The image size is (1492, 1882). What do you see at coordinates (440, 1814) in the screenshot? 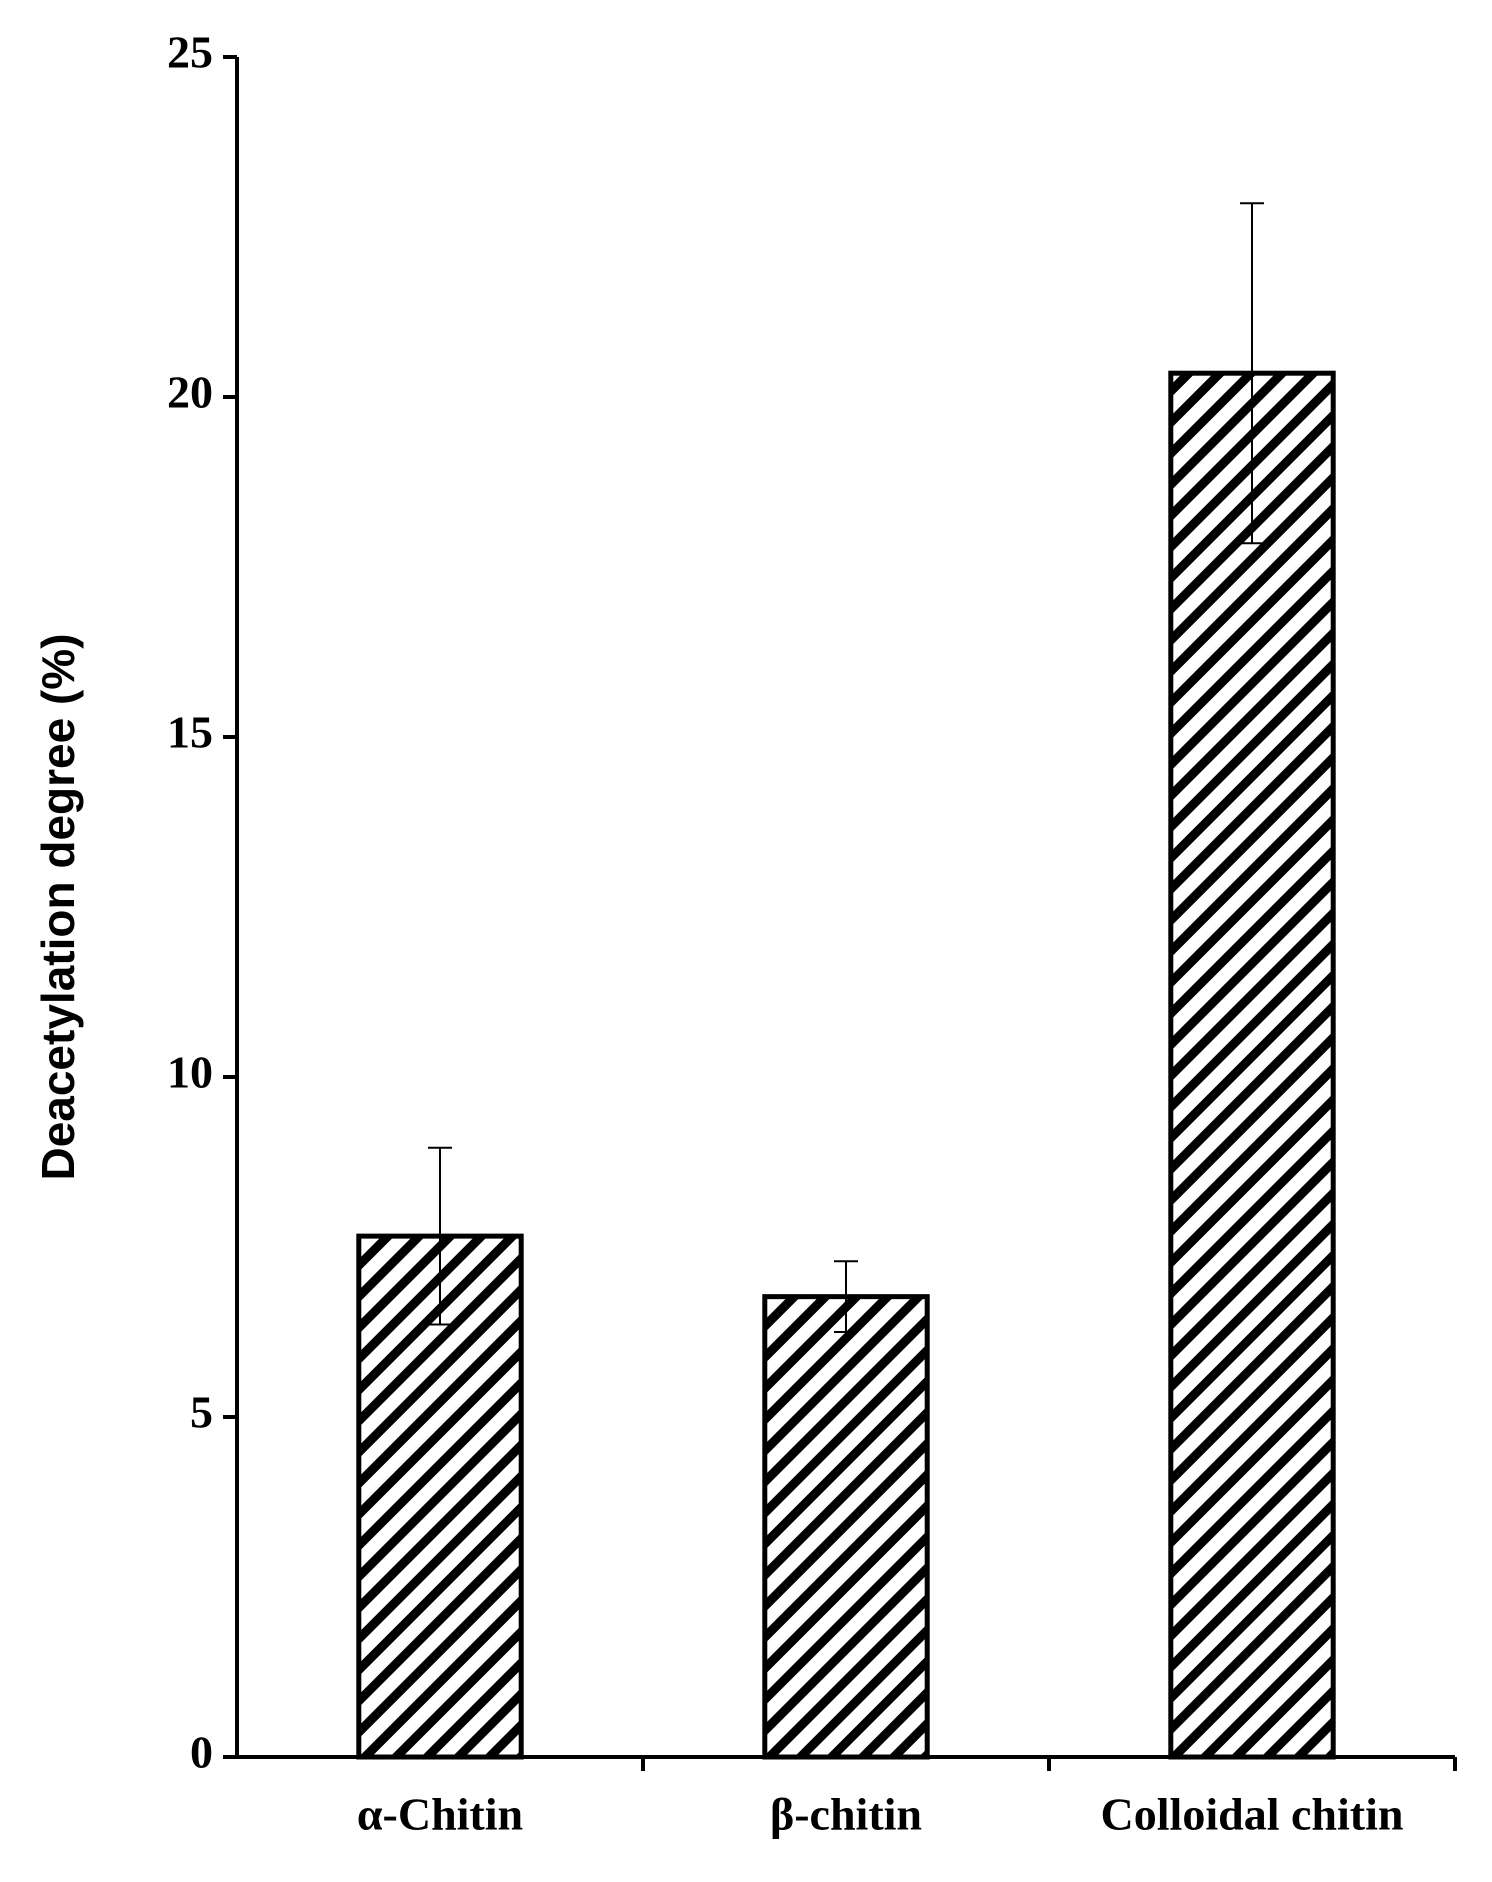
I see `x-tick-label: α-Chitin` at bounding box center [440, 1814].